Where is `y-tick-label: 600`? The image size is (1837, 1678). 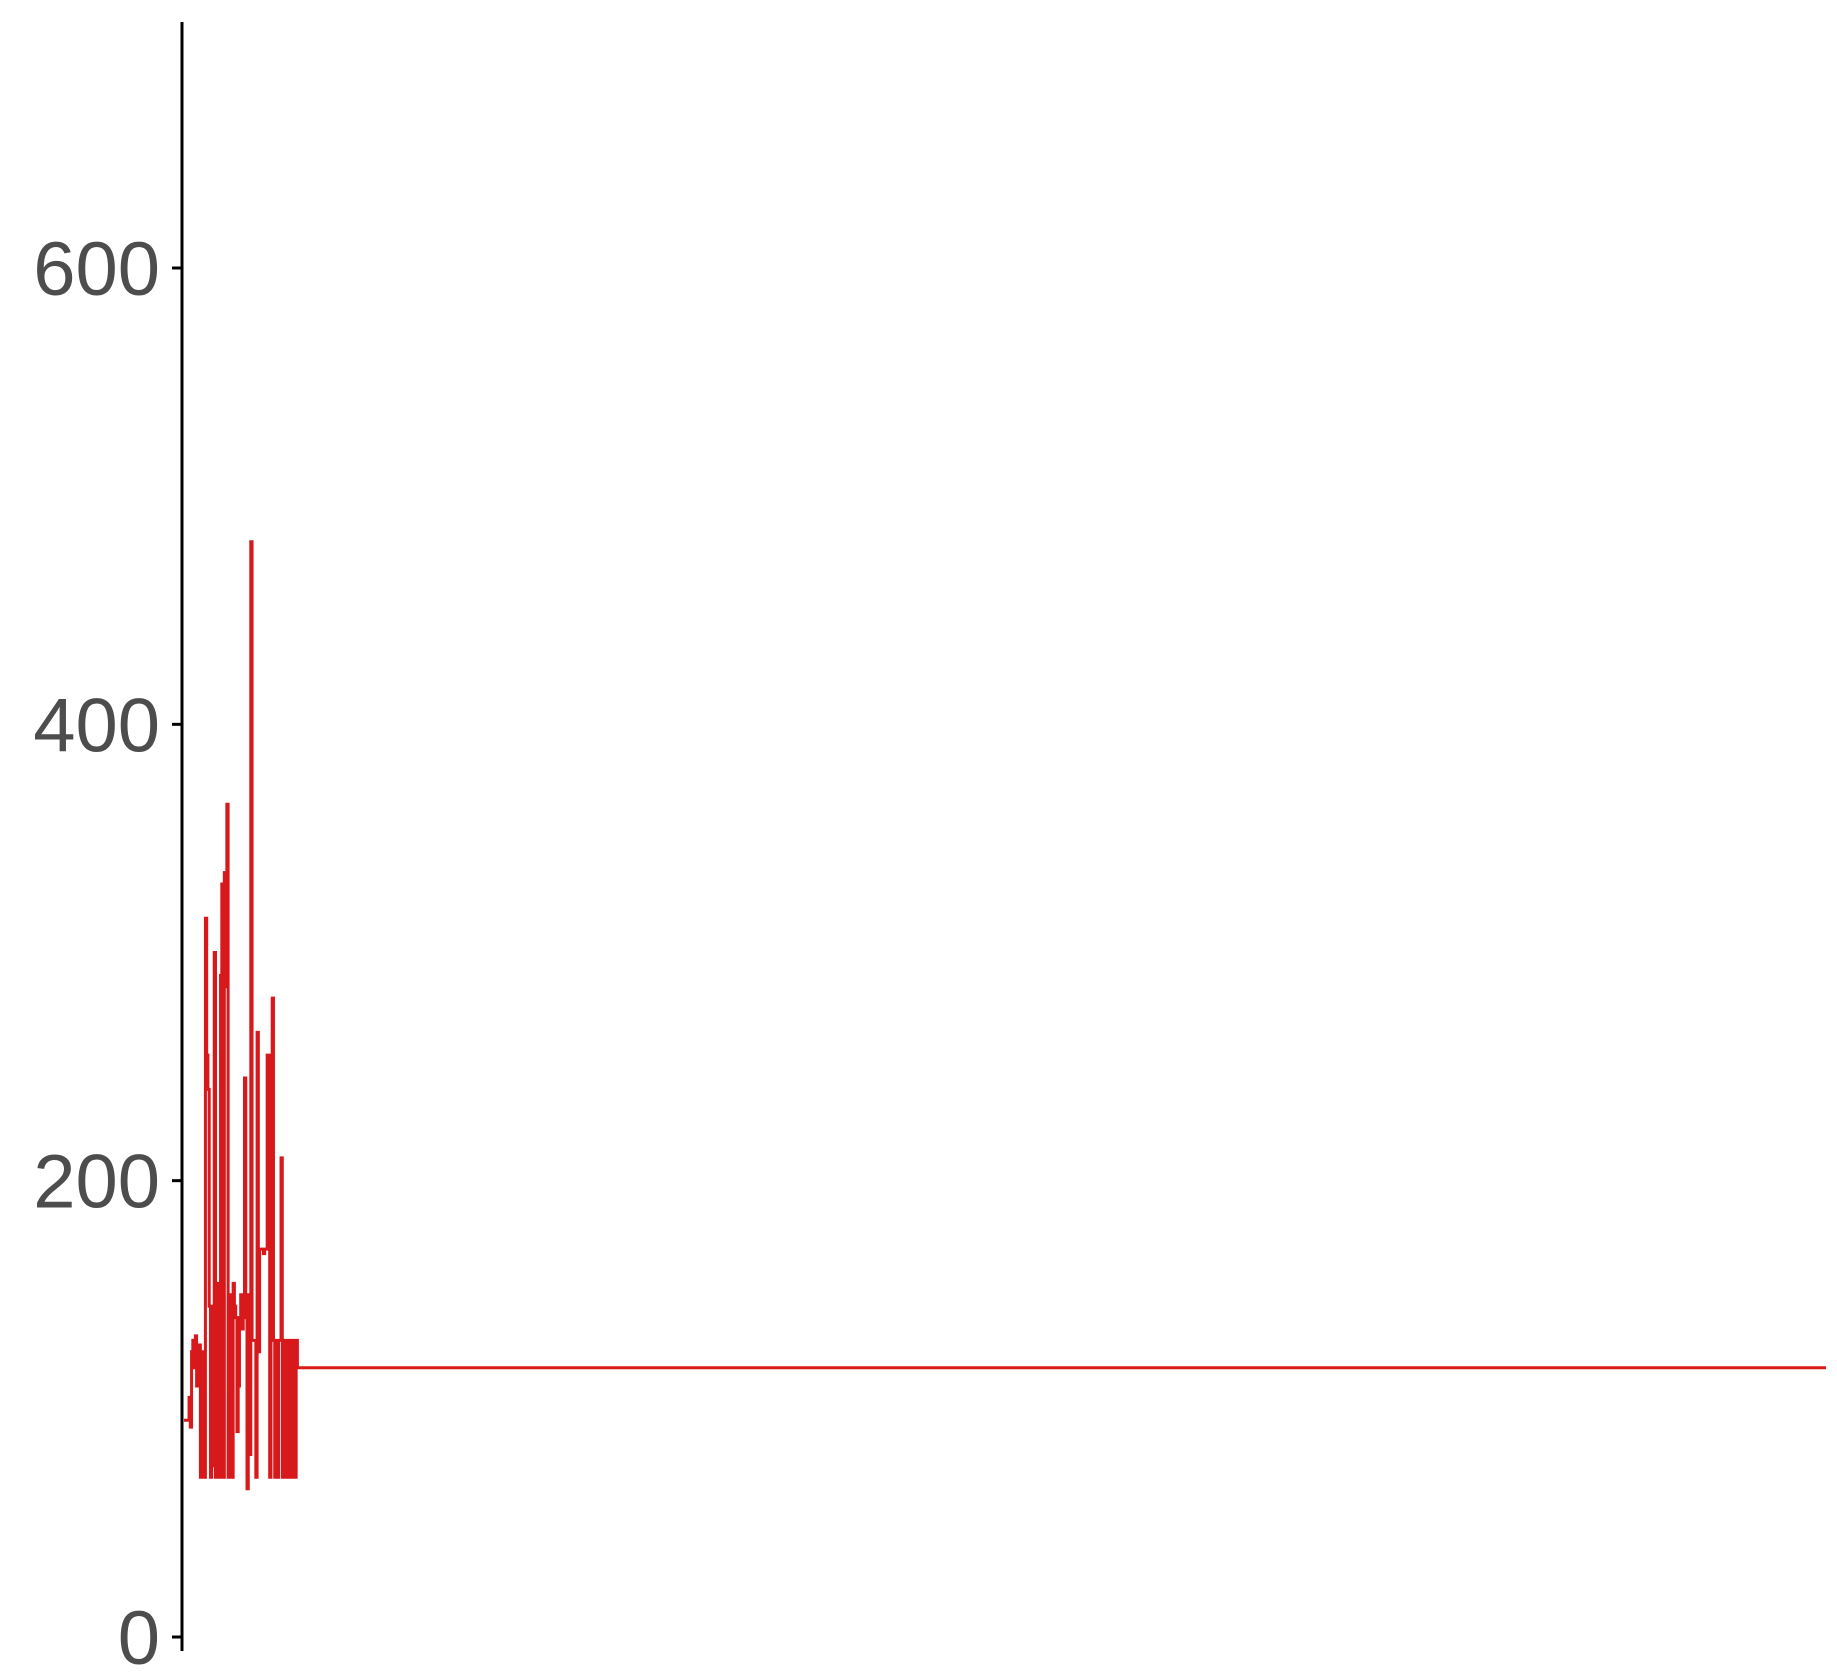
y-tick-label: 600 is located at coordinates (96, 269).